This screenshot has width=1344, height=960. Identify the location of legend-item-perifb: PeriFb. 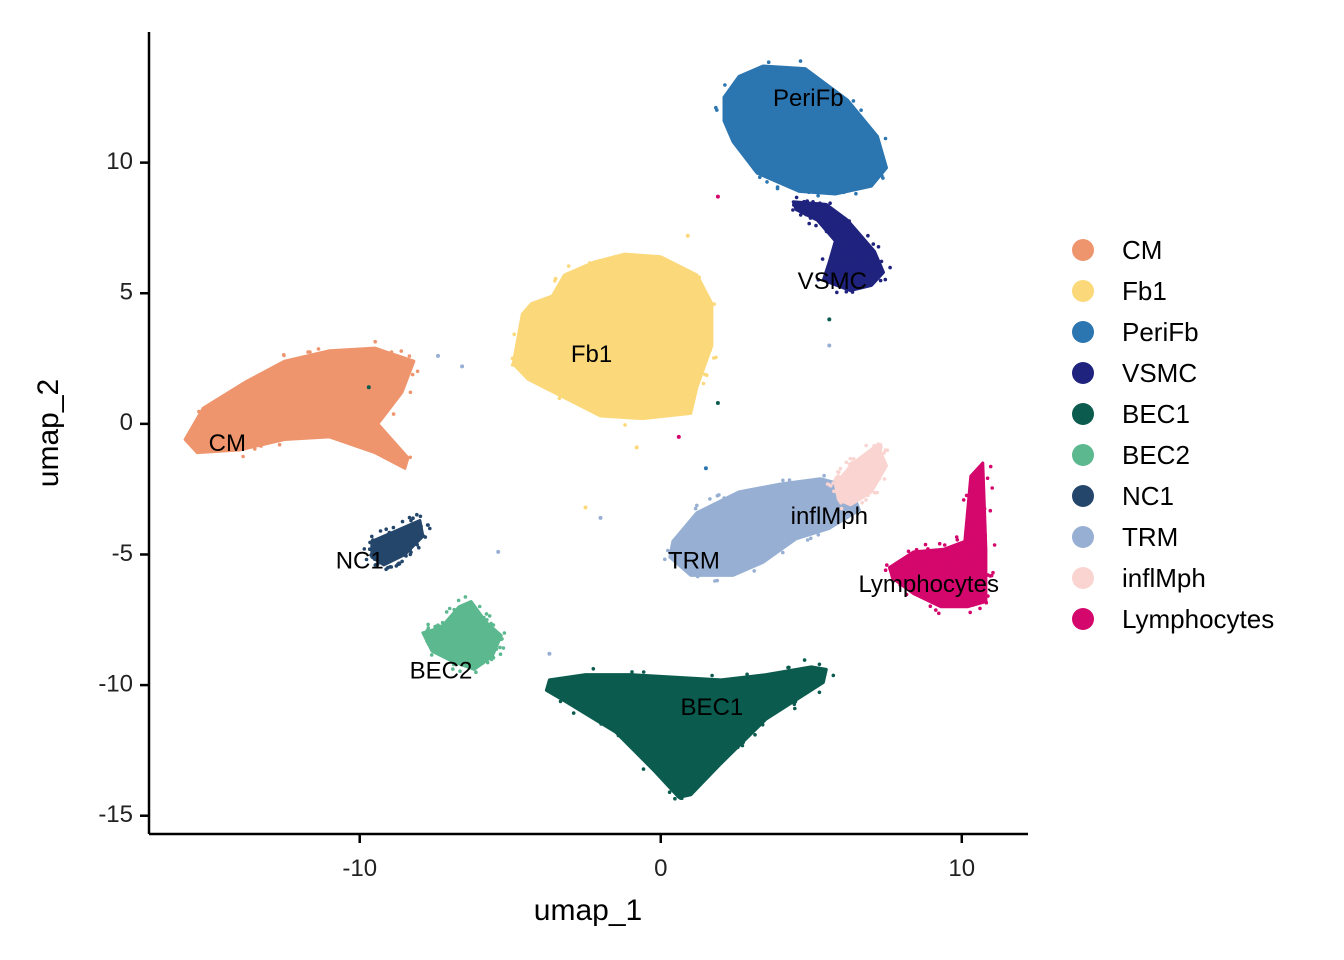
(1135, 332).